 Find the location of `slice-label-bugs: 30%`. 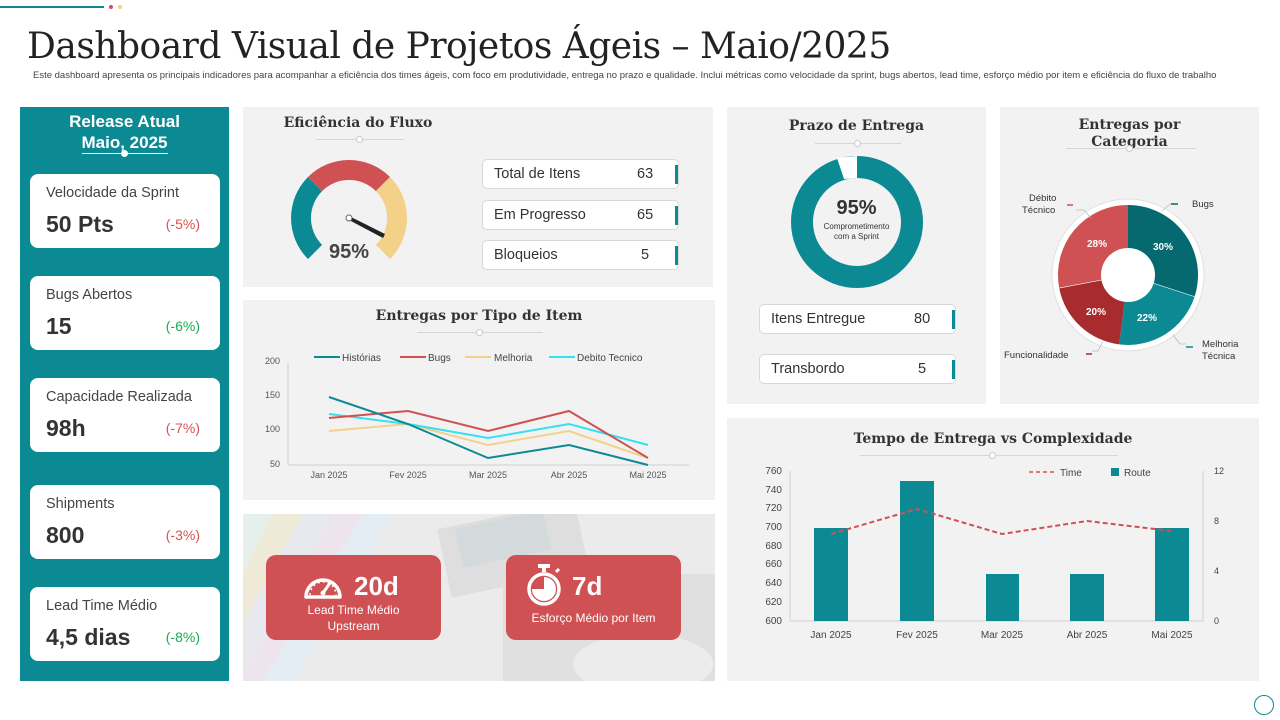

slice-label-bugs: 30% is located at coordinates (1163, 247).